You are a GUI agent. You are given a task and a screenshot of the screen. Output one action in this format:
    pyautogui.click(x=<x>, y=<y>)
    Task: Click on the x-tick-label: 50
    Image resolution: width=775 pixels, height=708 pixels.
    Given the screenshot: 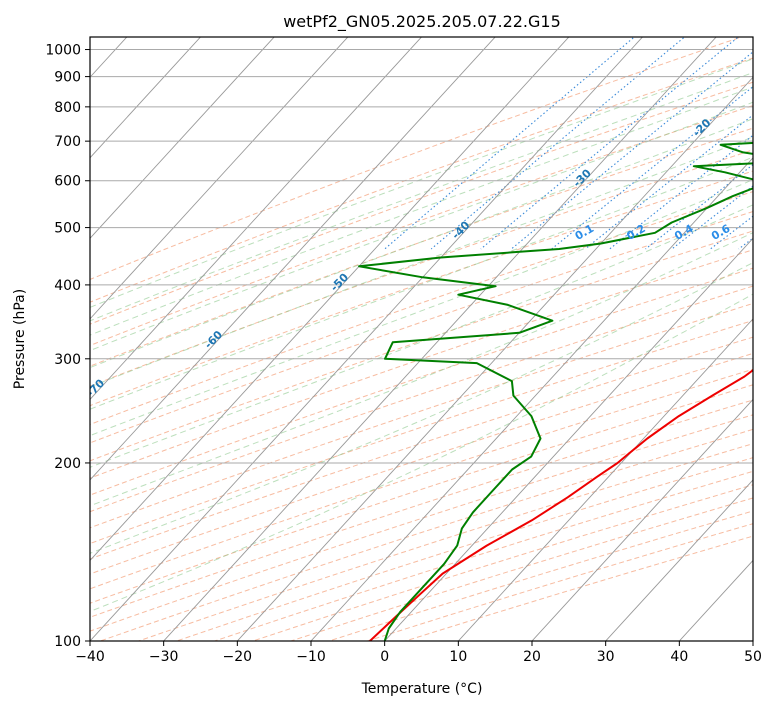 What is the action you would take?
    pyautogui.click(x=753, y=657)
    